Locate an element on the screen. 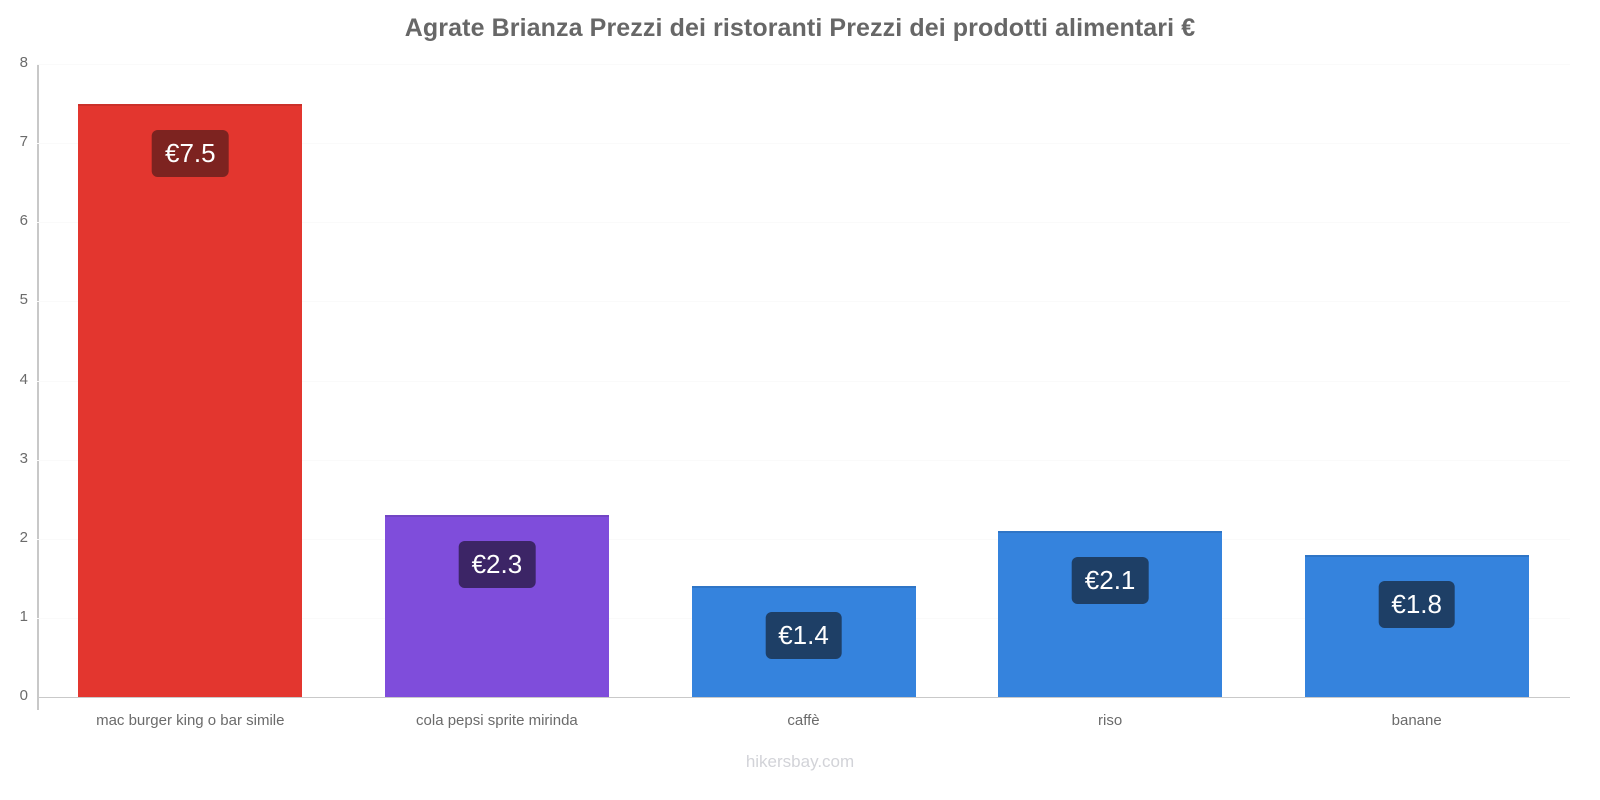 The image size is (1600, 800). y-axis-tick-label: 4 is located at coordinates (23, 379).